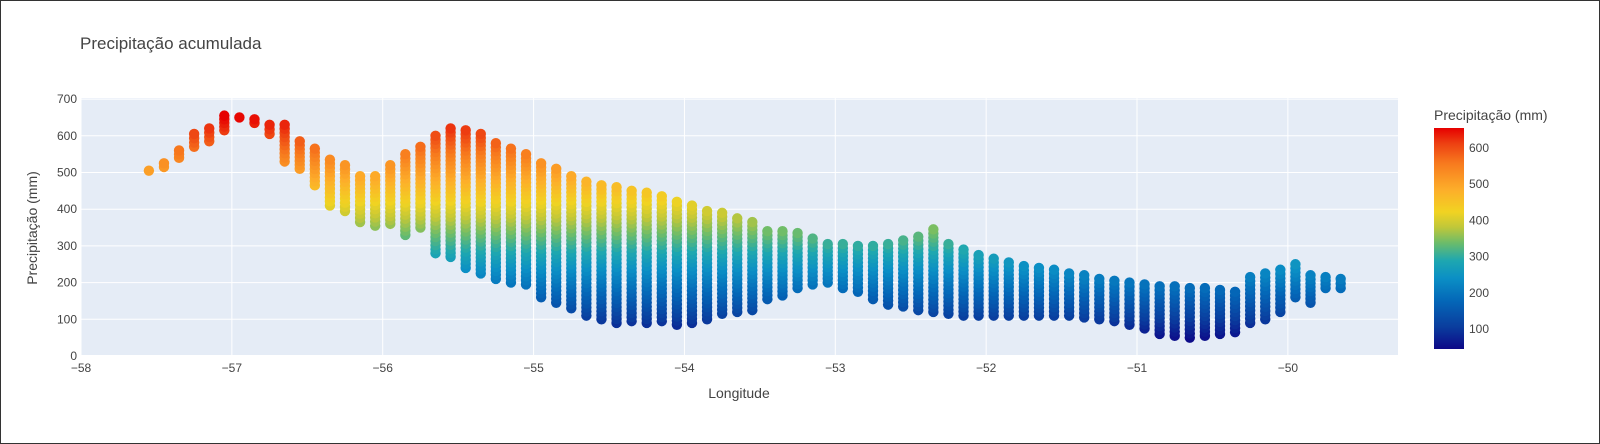 The height and width of the screenshot is (444, 1600). What do you see at coordinates (1479, 293) in the screenshot?
I see `colorbar-tick-label: 200` at bounding box center [1479, 293].